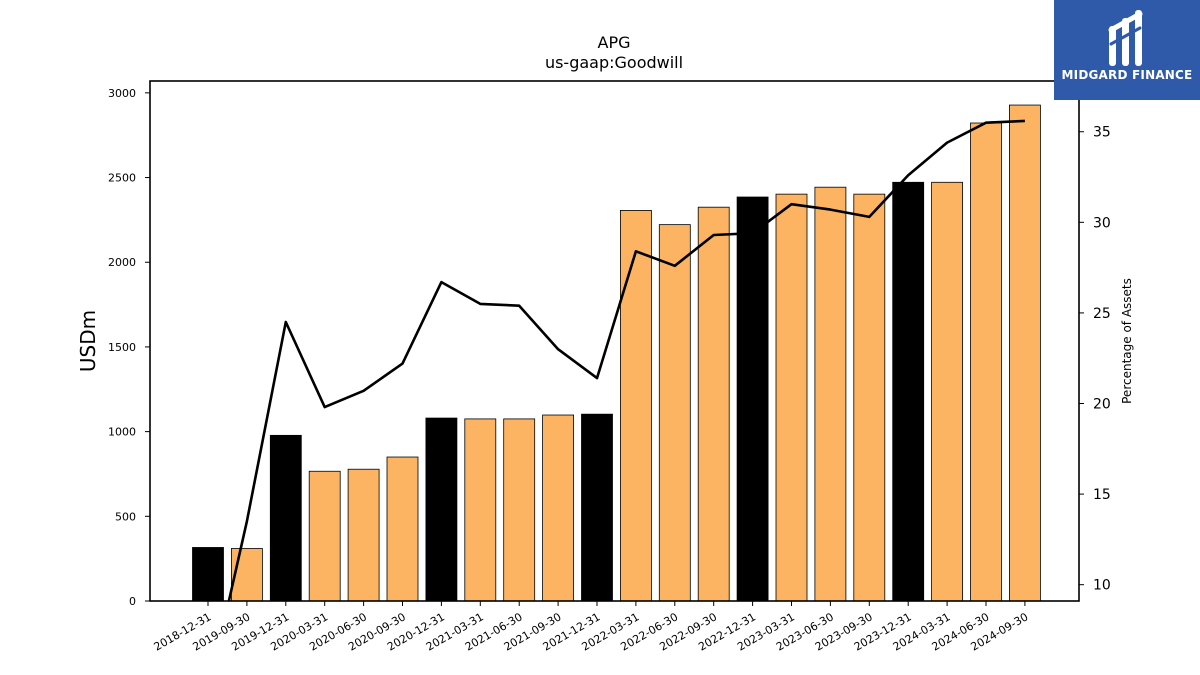 The image size is (1200, 675). What do you see at coordinates (614, 62) in the screenshot?
I see `chart-subtitle: us-gaap:Goodwill` at bounding box center [614, 62].